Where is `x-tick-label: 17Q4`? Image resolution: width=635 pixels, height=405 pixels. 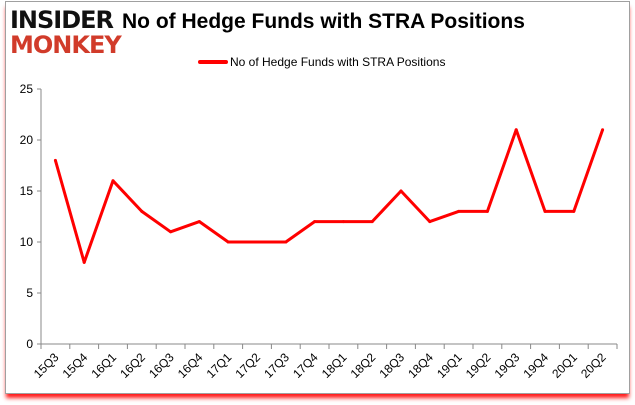
x-tick-label: 17Q4 is located at coordinates (305, 365).